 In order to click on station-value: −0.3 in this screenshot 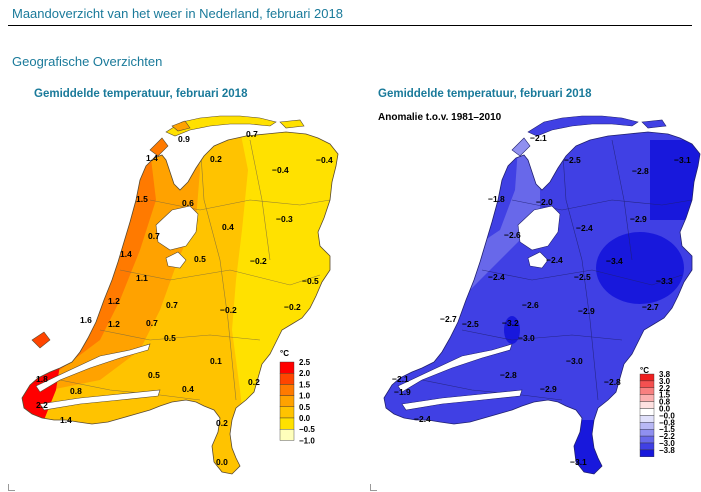, I will do `click(284, 219)`.